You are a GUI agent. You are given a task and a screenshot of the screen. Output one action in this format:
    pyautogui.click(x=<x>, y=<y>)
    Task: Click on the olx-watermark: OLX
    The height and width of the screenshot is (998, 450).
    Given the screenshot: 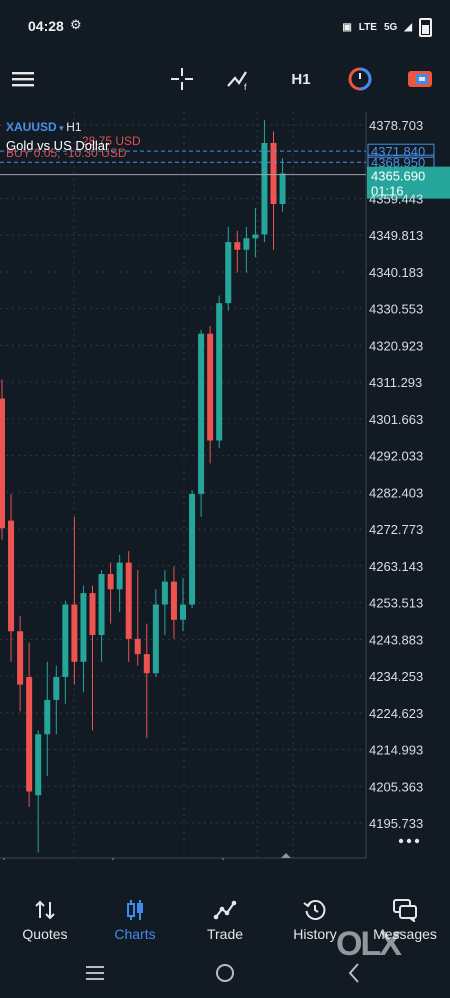 What is the action you would take?
    pyautogui.click(x=369, y=944)
    